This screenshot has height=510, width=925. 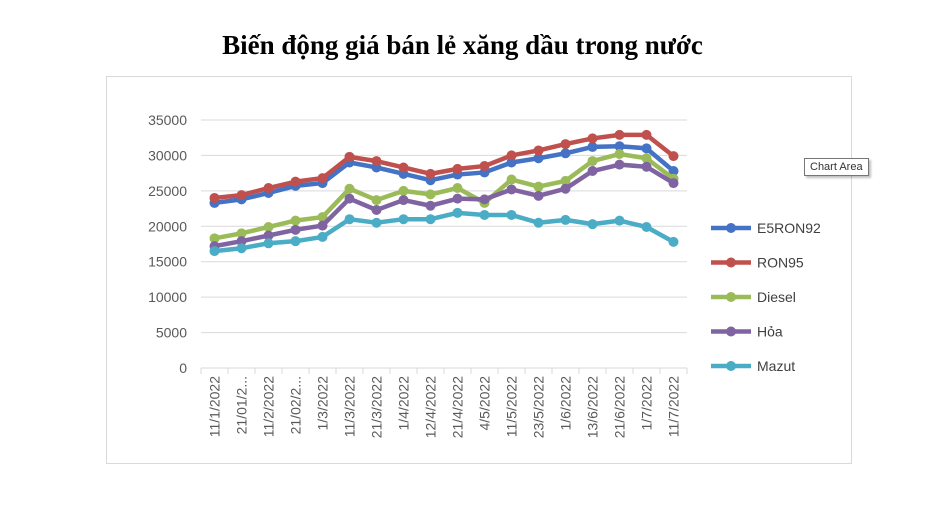 I want to click on series-diesel, so click(x=444, y=196).